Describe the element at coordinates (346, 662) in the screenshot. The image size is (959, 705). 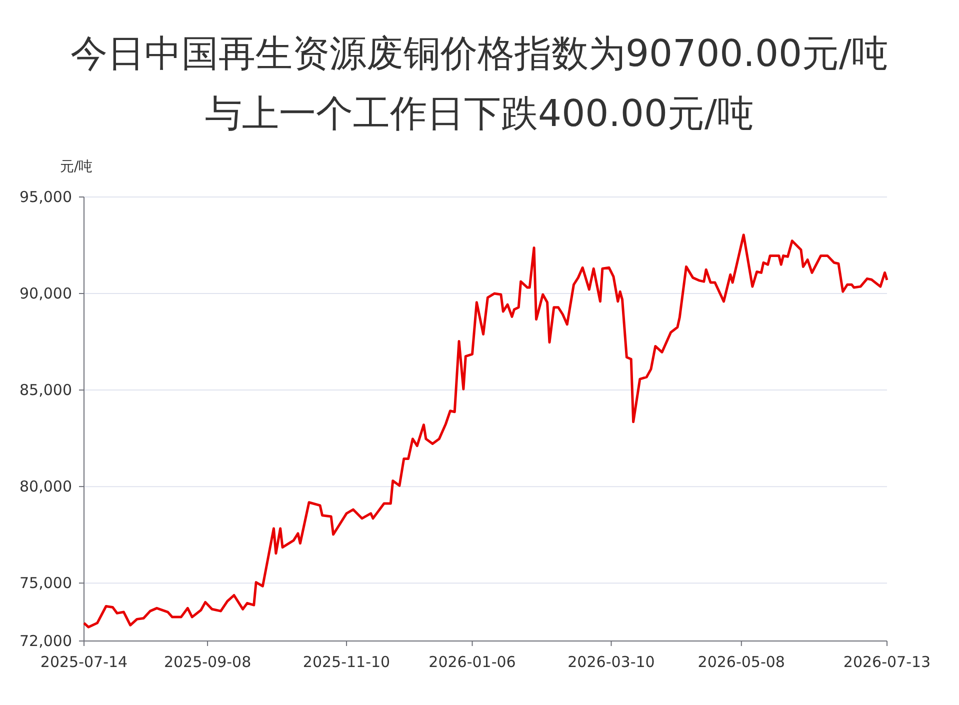
I see `x-tick-label: 2025-11-10` at that location.